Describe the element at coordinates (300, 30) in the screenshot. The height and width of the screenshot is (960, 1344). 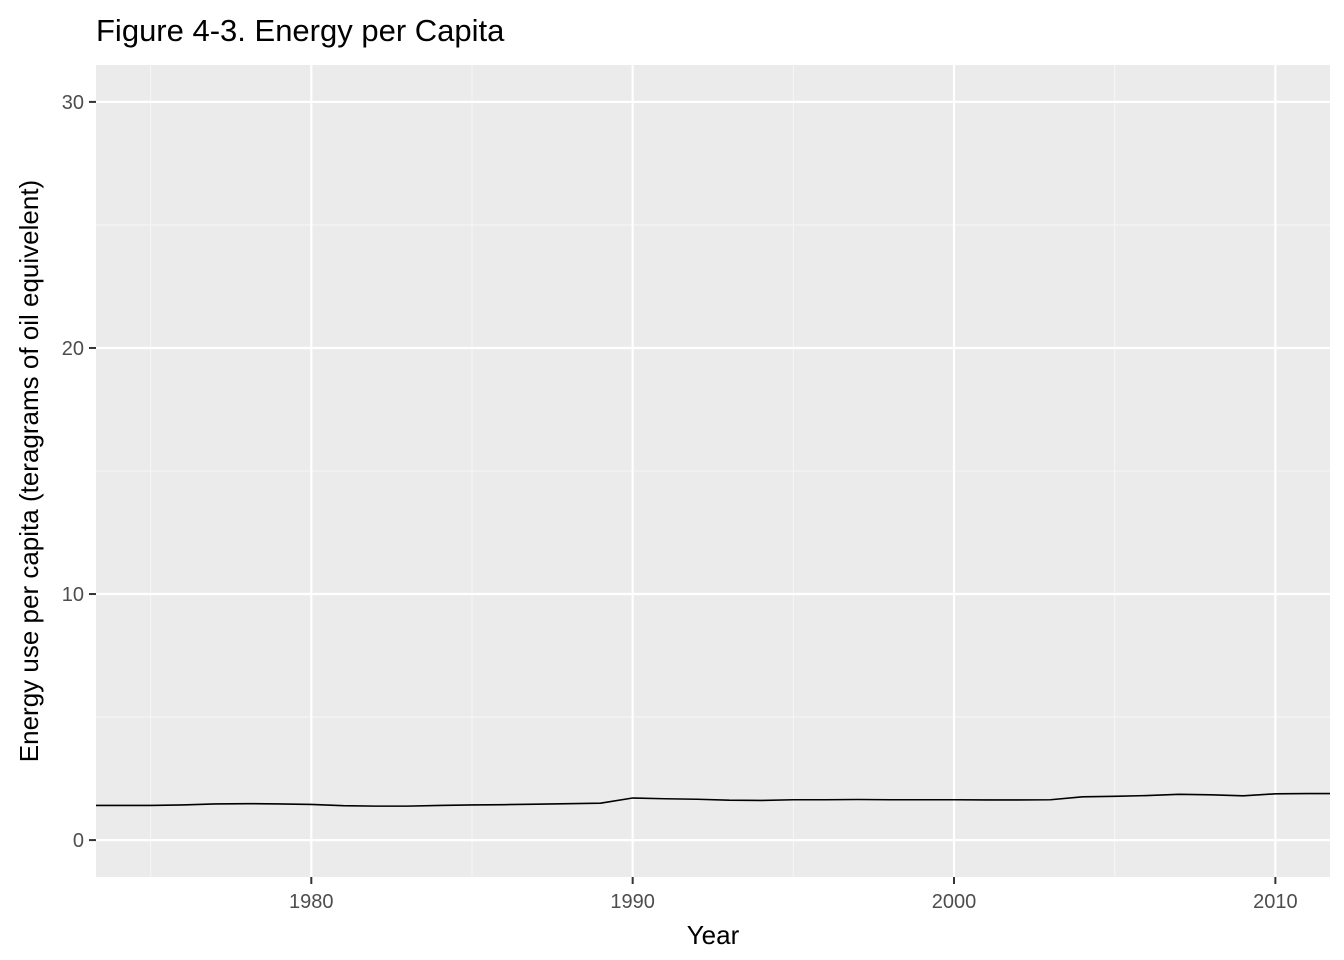
I see `chart-title: Figure 4-3. Energy per Capita` at that location.